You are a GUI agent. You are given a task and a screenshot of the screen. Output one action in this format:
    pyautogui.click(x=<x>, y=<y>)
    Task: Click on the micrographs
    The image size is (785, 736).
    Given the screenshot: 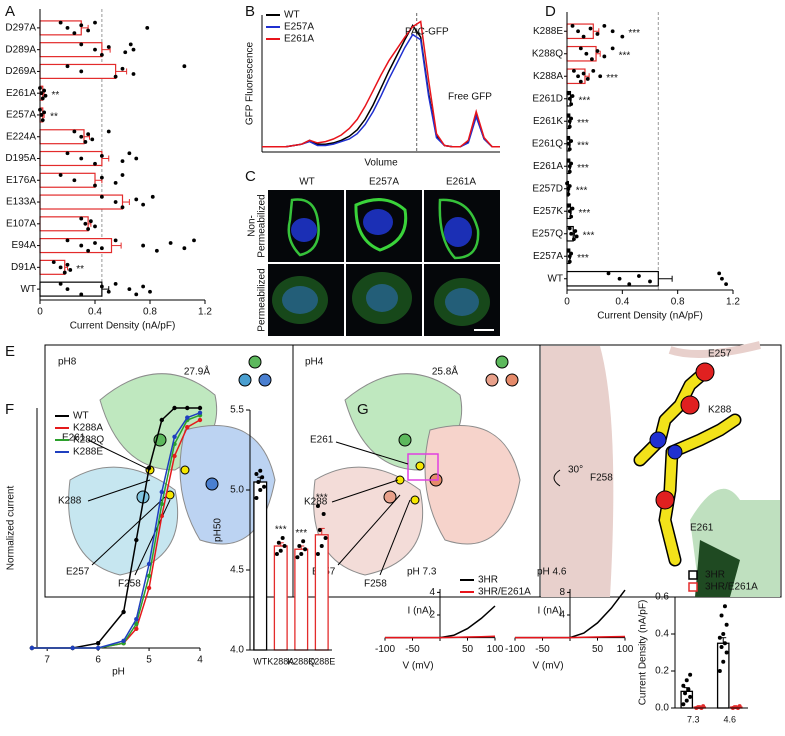 What is the action you would take?
    pyautogui.click(x=384, y=263)
    